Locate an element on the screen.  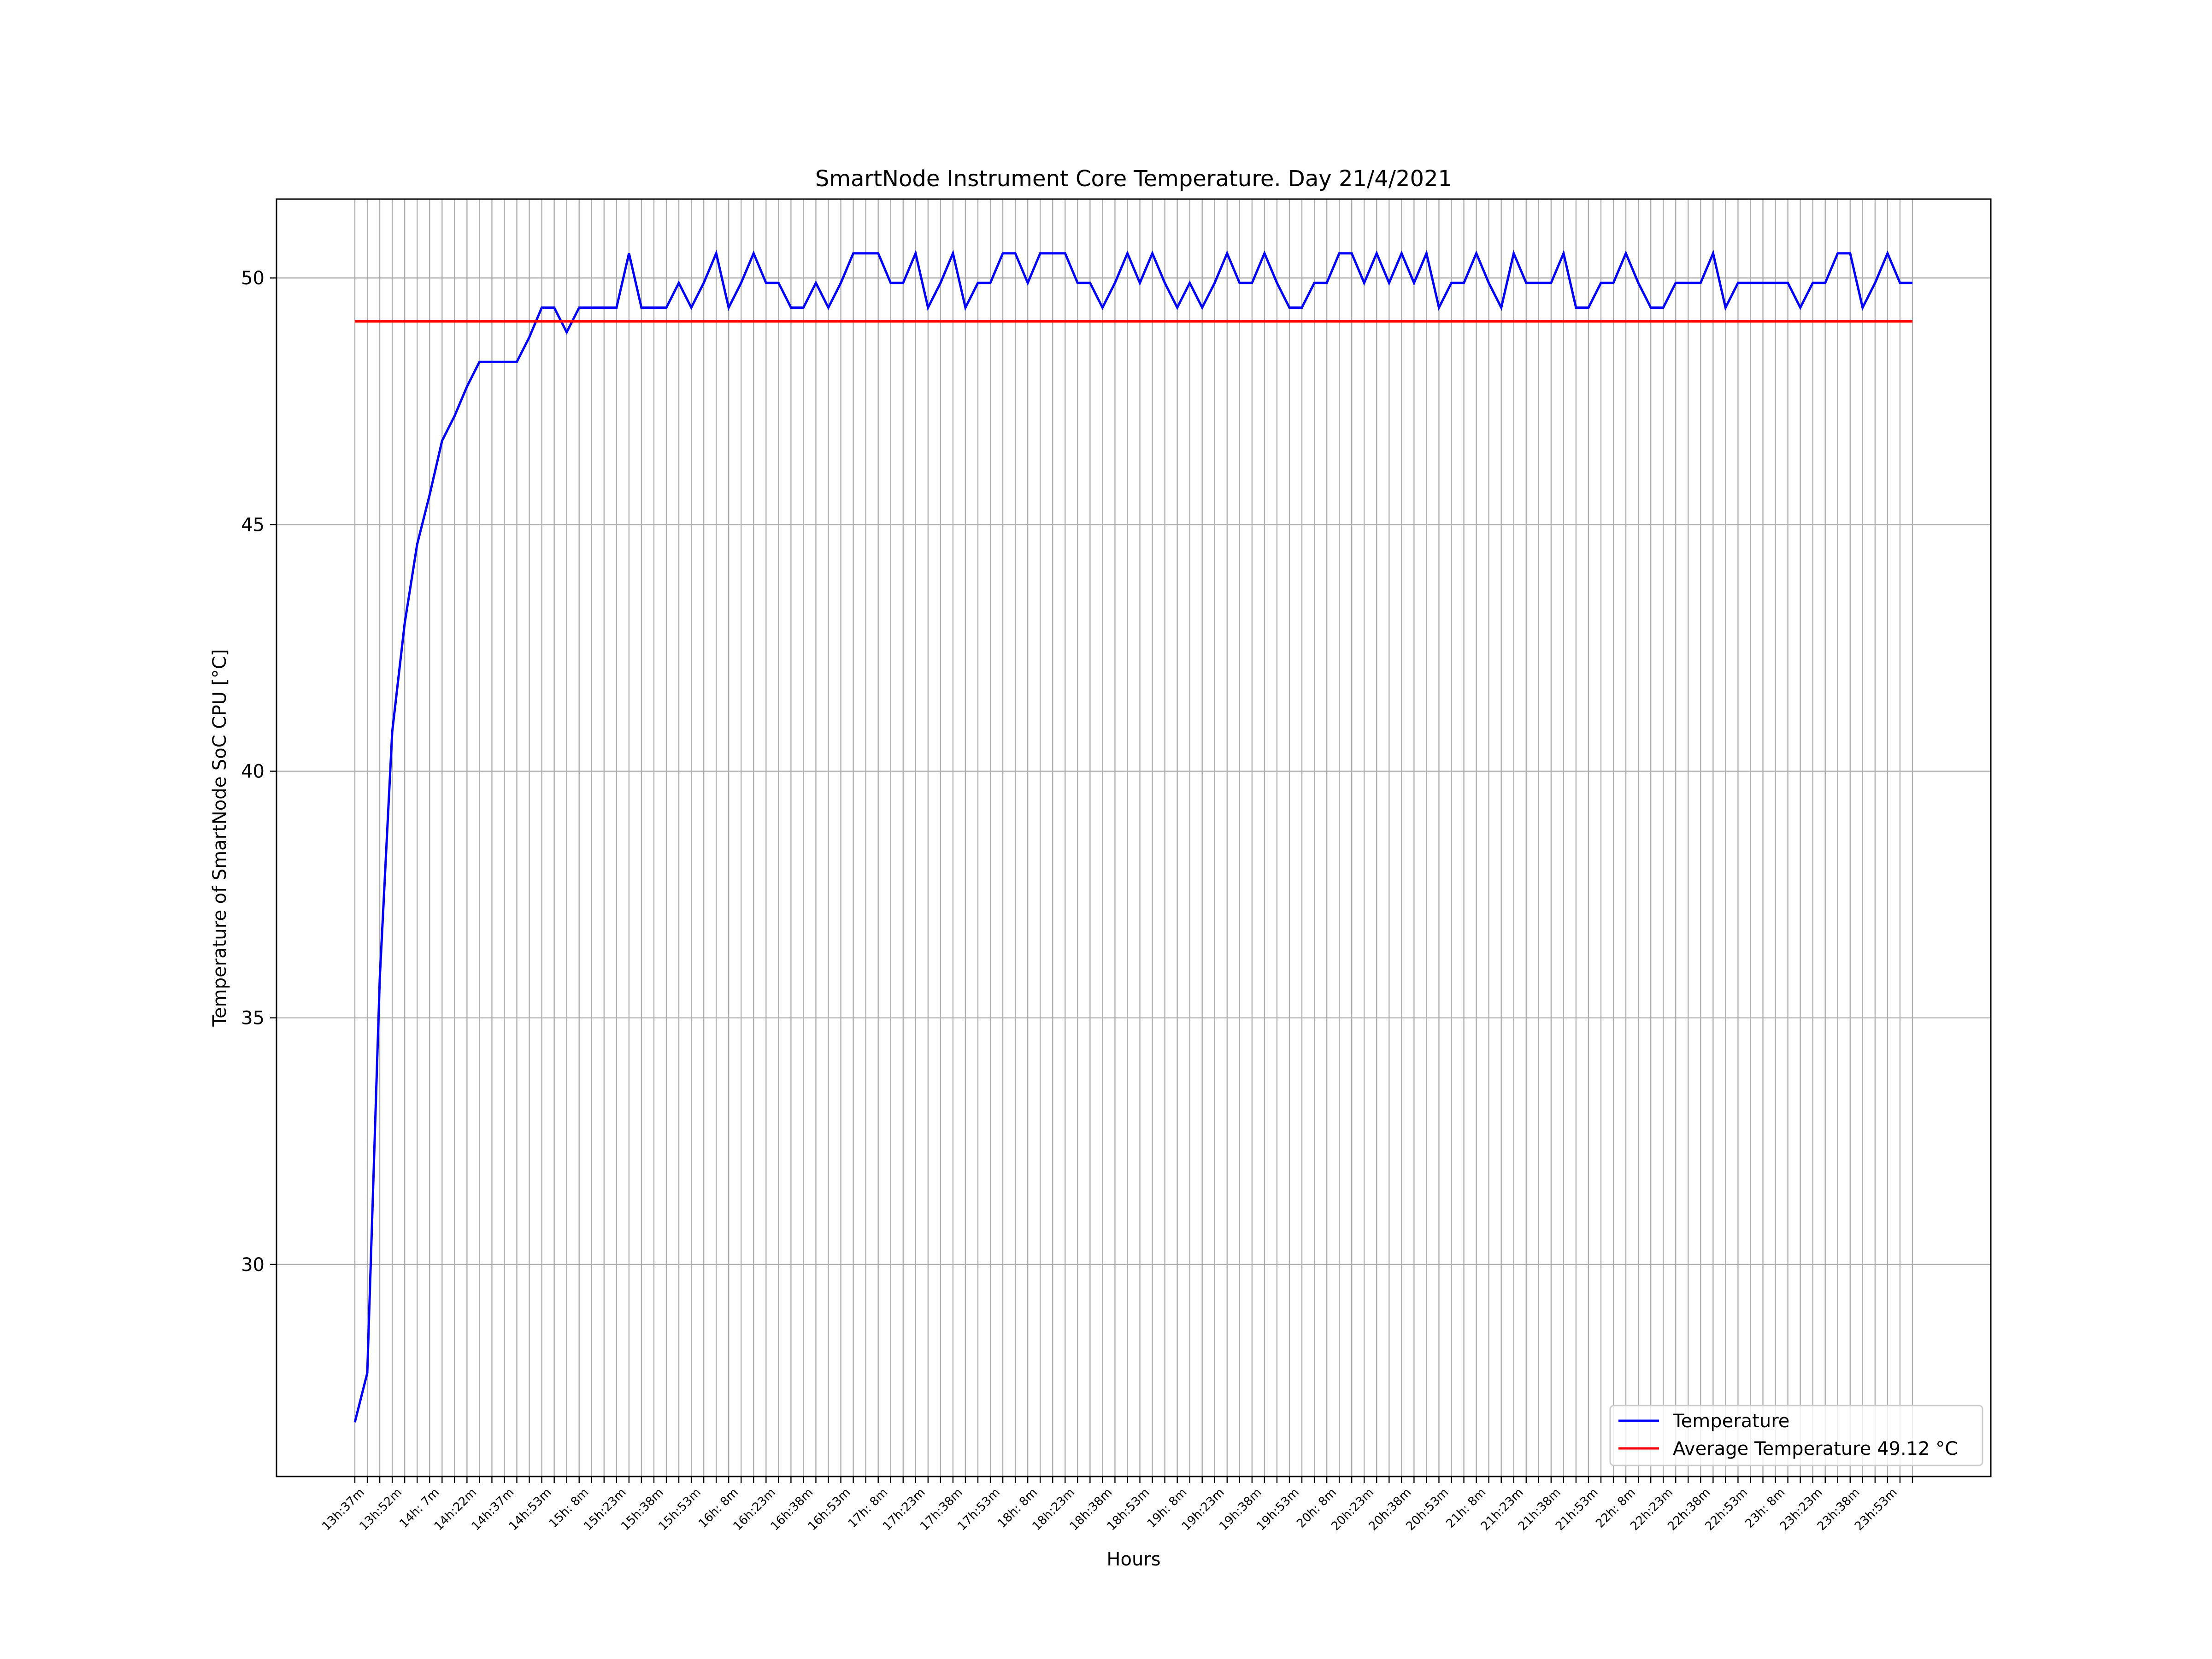
legend-label-average: Average Temperature 49.12 °C is located at coordinates (1815, 1448).